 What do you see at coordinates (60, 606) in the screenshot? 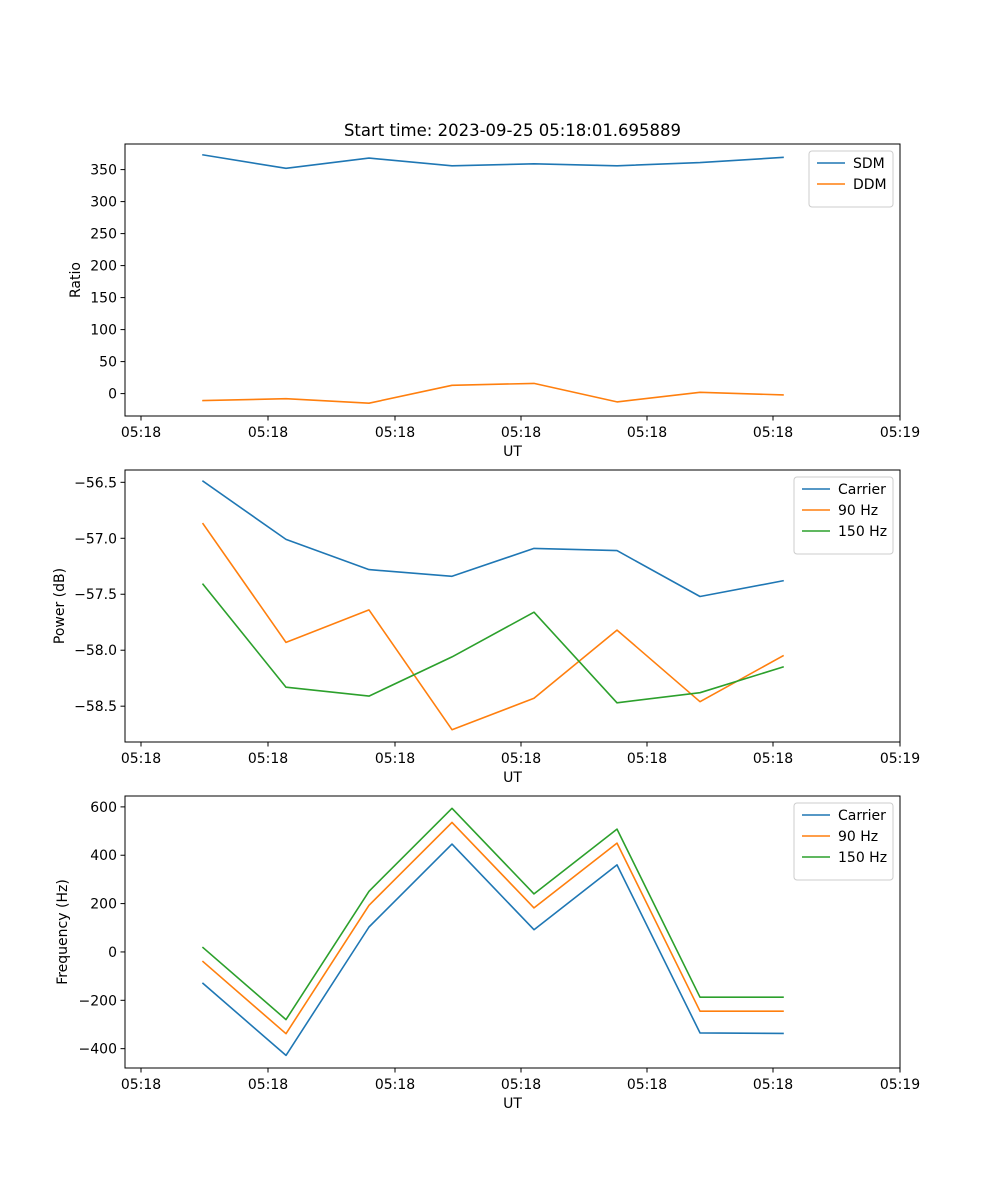
I see `y-axis-label: Power (dB)` at bounding box center [60, 606].